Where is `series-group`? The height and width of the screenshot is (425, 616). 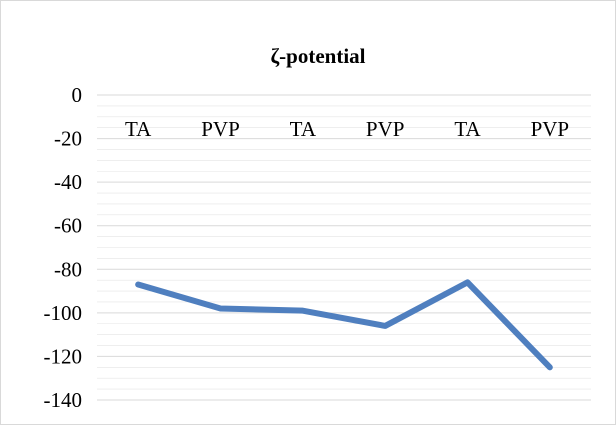
series-group is located at coordinates (344, 325).